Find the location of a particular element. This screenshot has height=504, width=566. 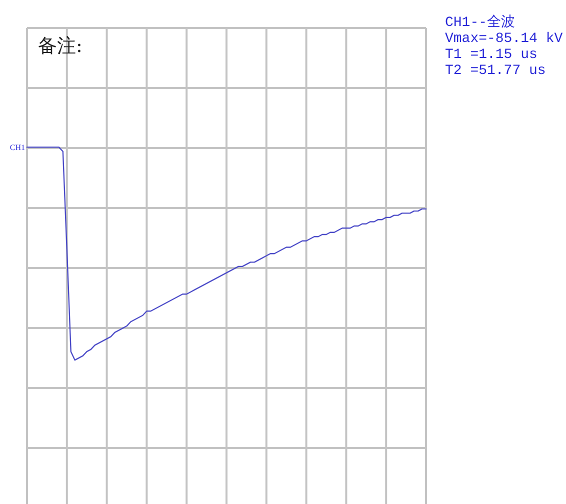

text: CH1 is located at coordinates (17, 147).